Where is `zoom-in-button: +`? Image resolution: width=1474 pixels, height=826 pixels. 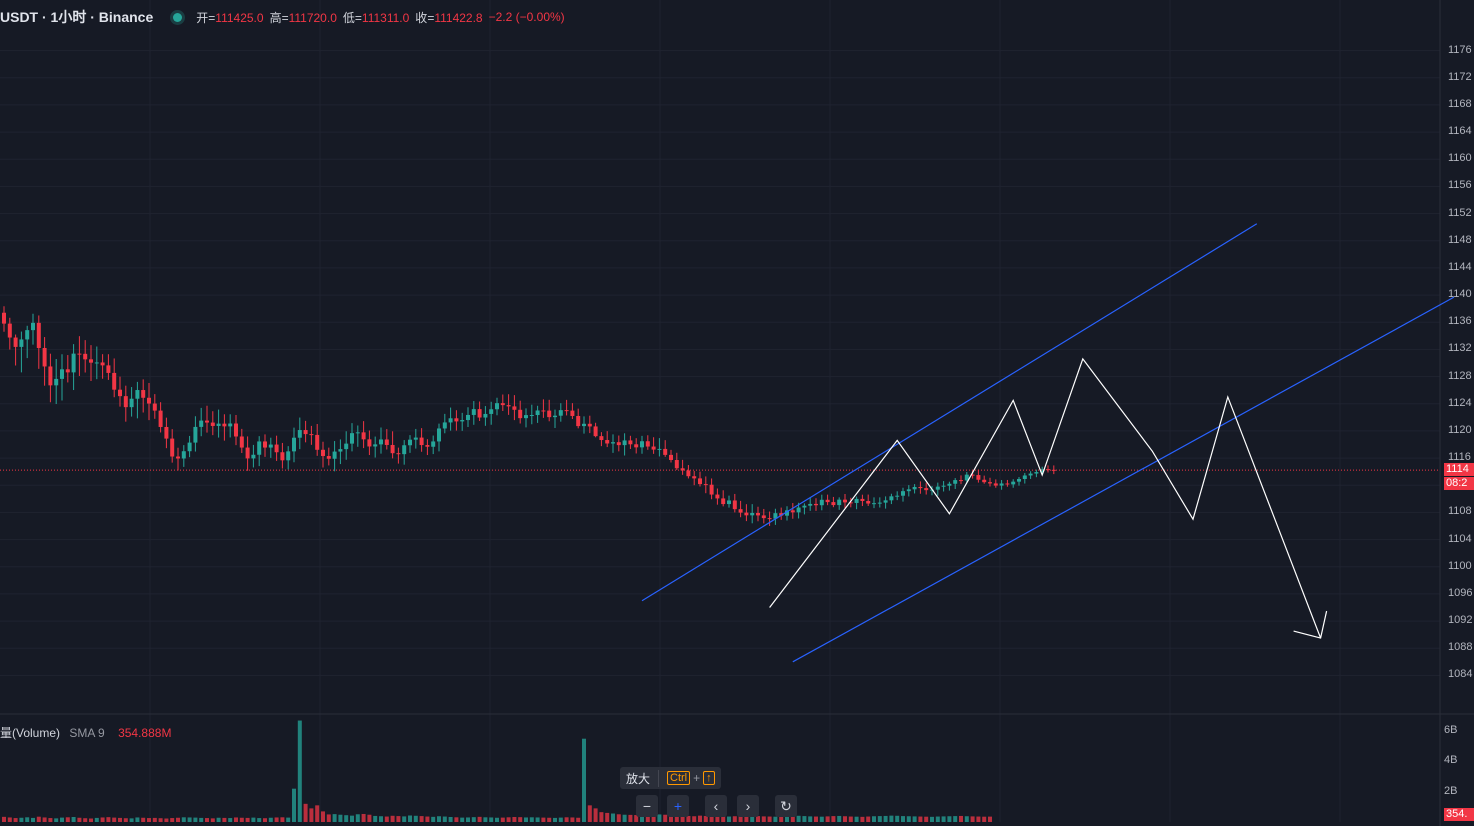 zoom-in-button: + is located at coordinates (678, 806).